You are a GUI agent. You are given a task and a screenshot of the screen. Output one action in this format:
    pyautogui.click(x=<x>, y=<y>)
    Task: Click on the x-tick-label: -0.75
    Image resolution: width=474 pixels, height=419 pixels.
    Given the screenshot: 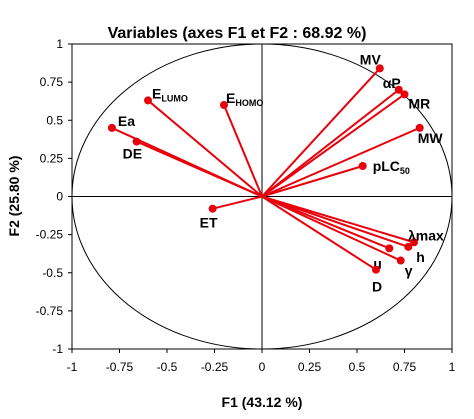 What is the action you would take?
    pyautogui.click(x=120, y=367)
    